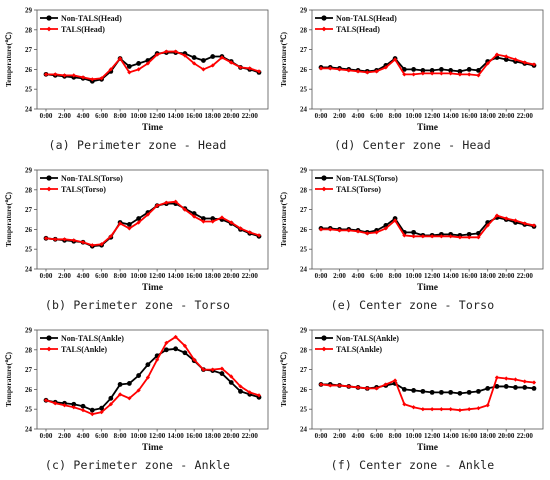 This screenshot has height=480, width=550. I want to click on chart-caption: (d) Center zone - Head, so click(412, 145).